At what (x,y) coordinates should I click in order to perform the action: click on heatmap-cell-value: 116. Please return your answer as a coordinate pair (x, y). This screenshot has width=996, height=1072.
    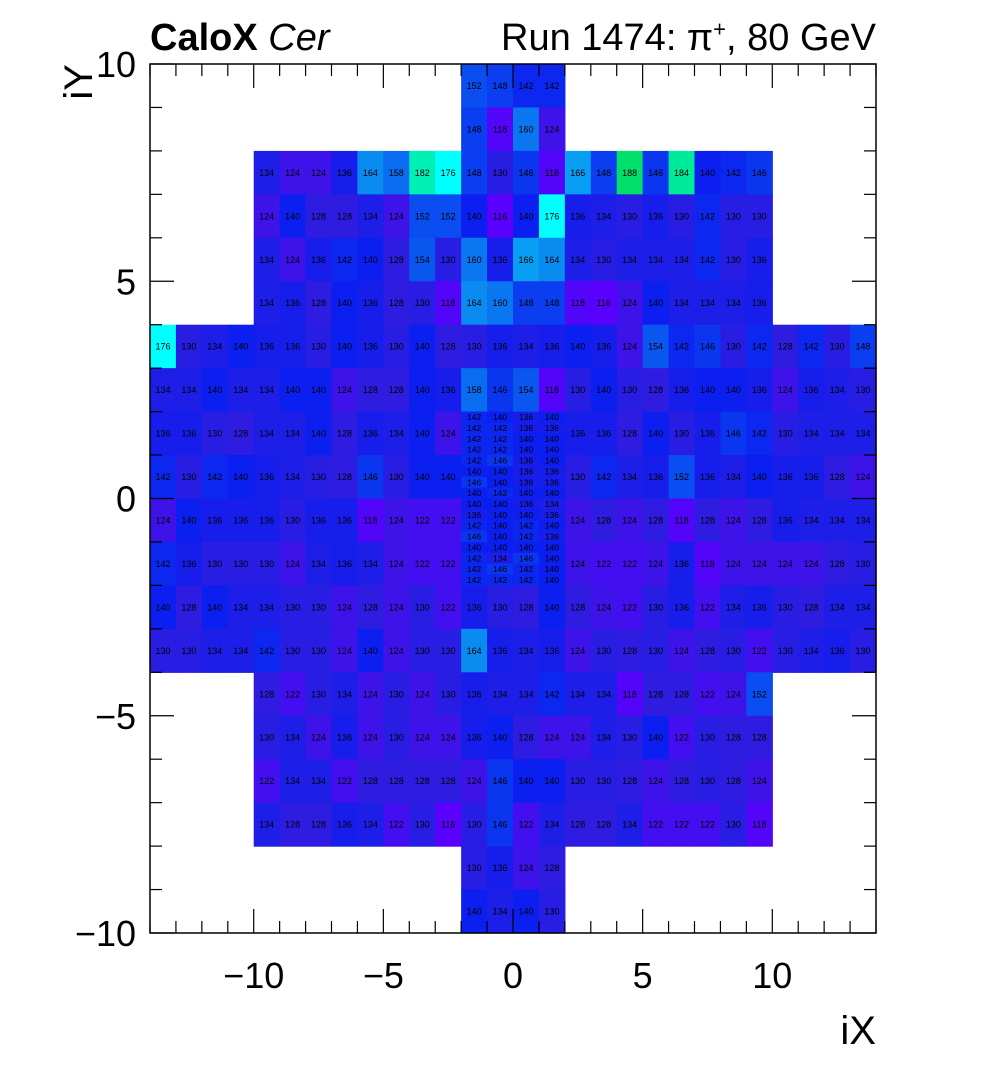
    Looking at the image, I should click on (448, 825).